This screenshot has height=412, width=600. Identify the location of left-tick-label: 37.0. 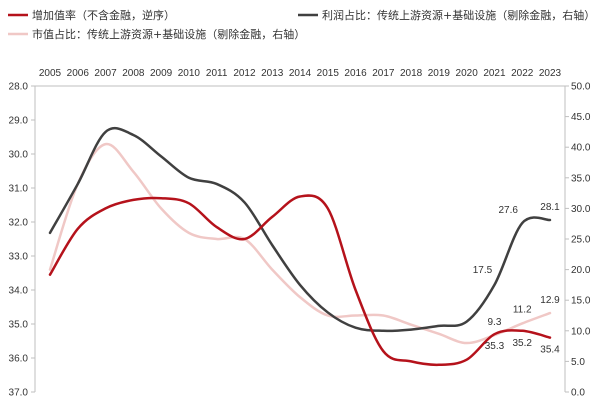
(19, 393).